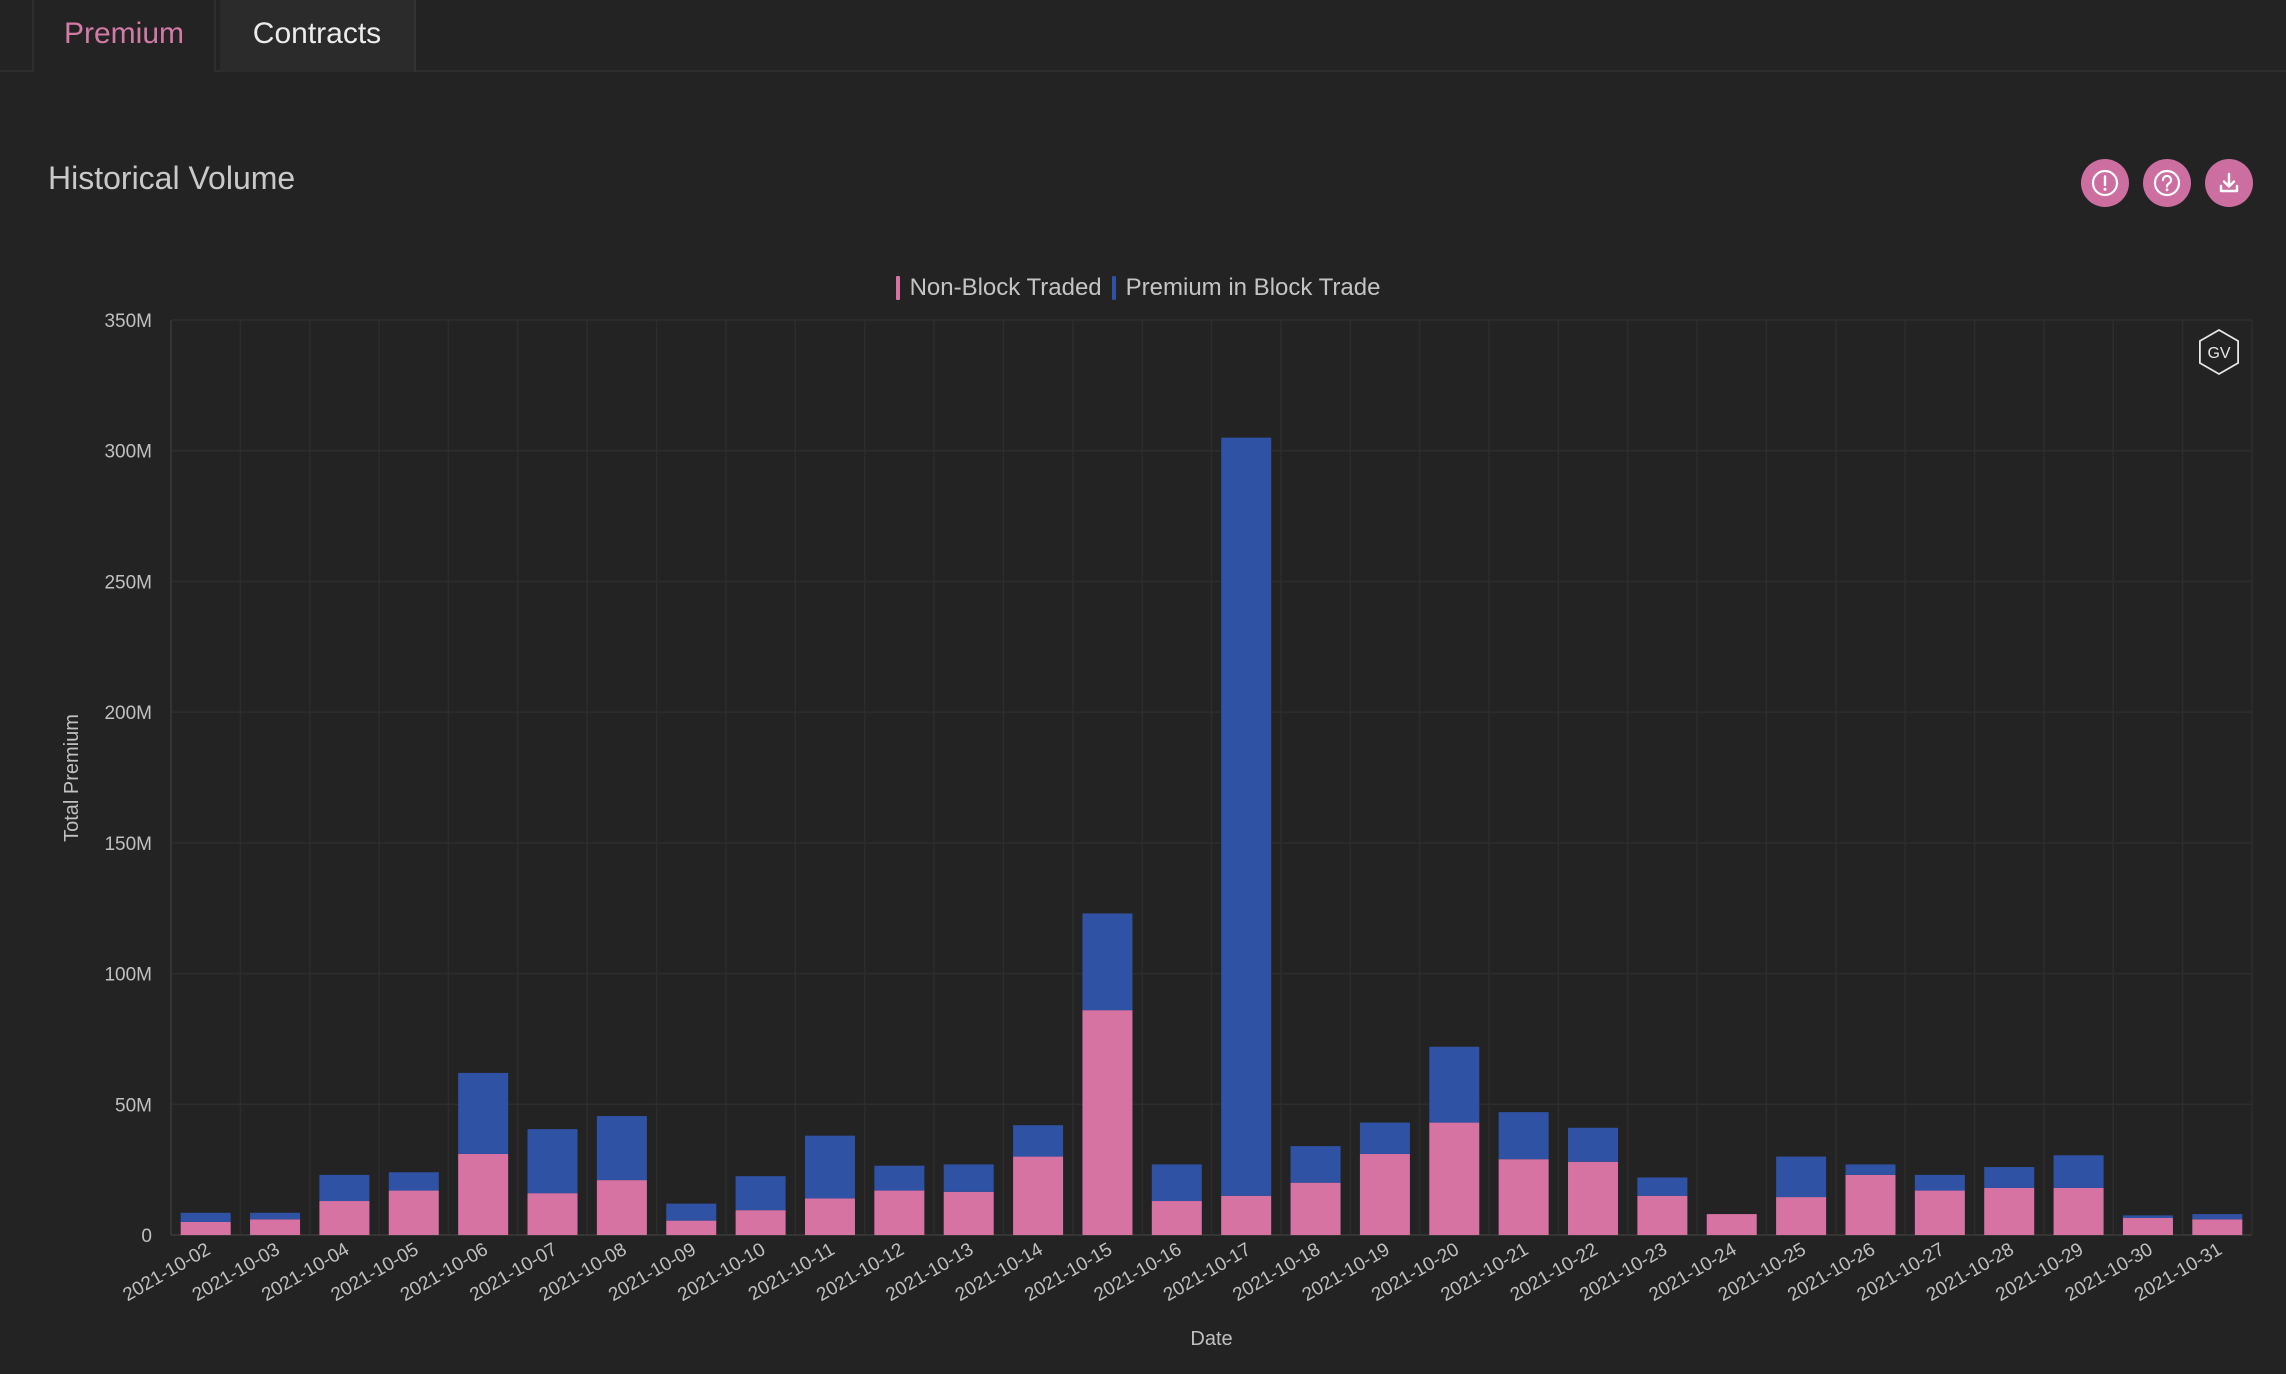 This screenshot has width=2286, height=1374. What do you see at coordinates (72, 778) in the screenshot?
I see `y-axis-title: Total Premium` at bounding box center [72, 778].